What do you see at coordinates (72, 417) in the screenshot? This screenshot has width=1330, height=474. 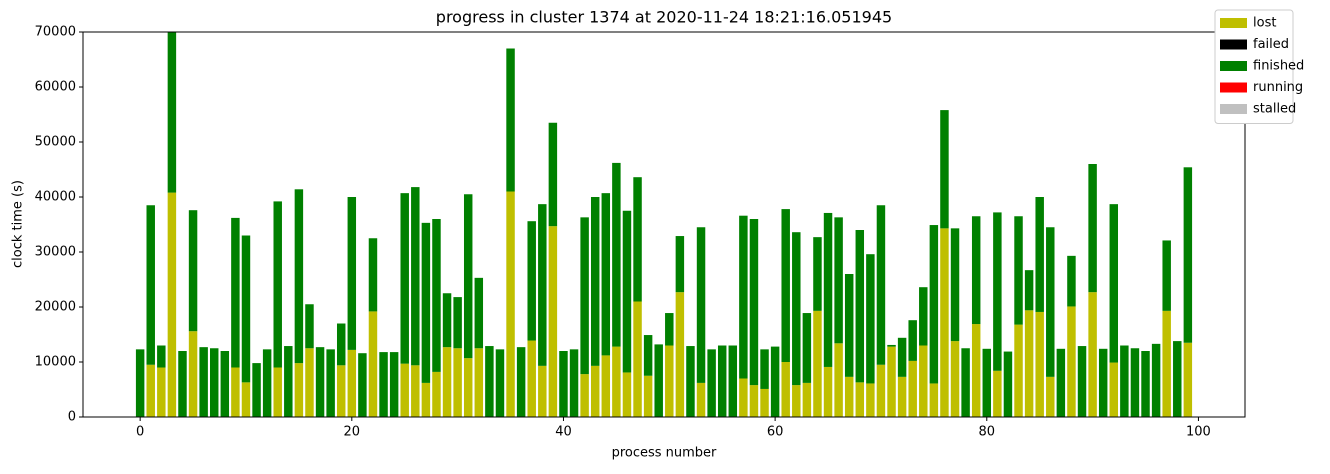 I see `y-tick-label: 0` at bounding box center [72, 417].